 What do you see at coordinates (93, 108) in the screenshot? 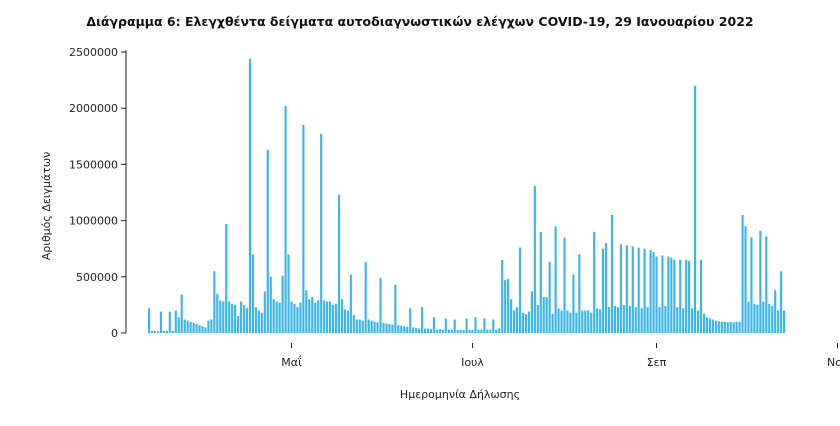
I see `y-tick-label: 2000000` at bounding box center [93, 108].